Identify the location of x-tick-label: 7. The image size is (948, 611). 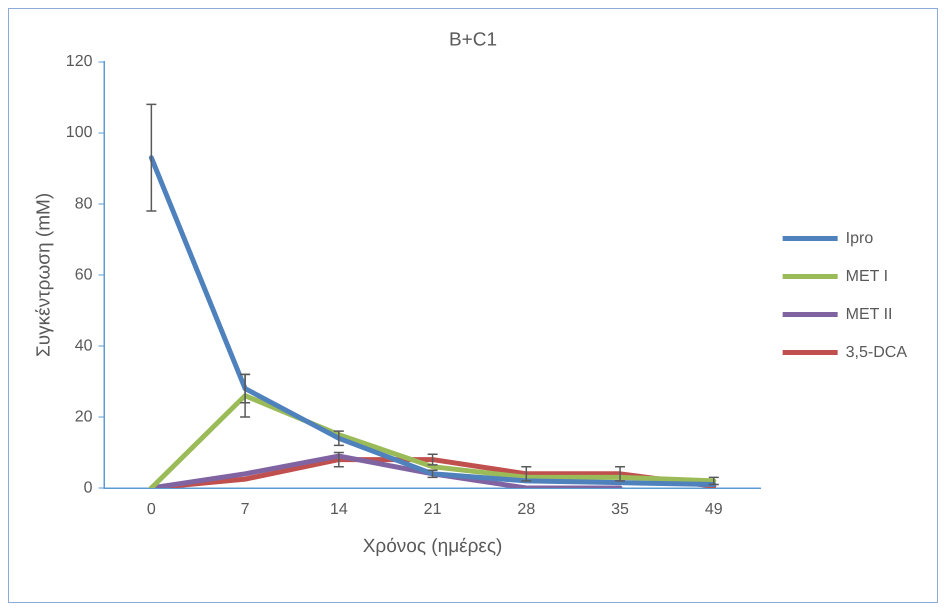
(245, 509).